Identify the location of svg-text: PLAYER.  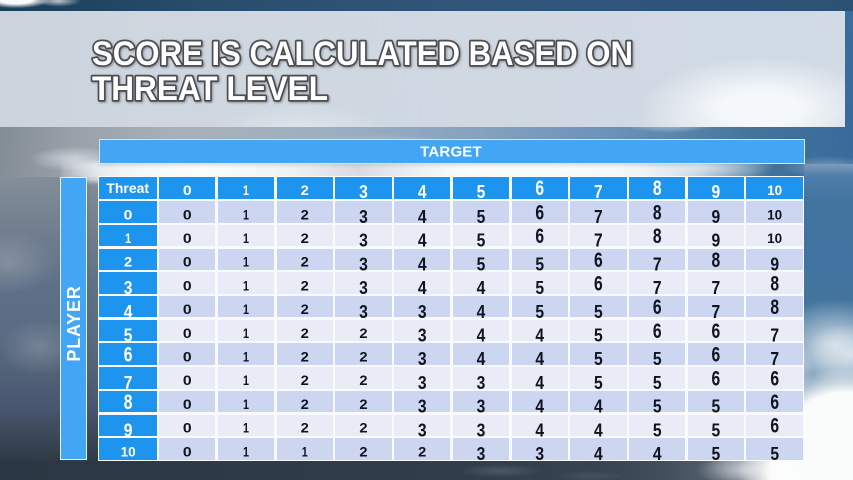
(74, 323).